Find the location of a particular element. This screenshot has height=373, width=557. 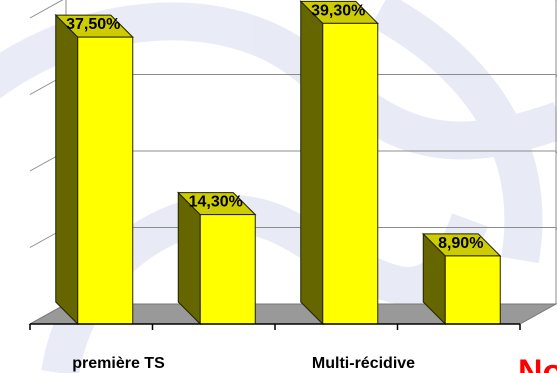

category-label: Multi-récidive is located at coordinates (363, 363).